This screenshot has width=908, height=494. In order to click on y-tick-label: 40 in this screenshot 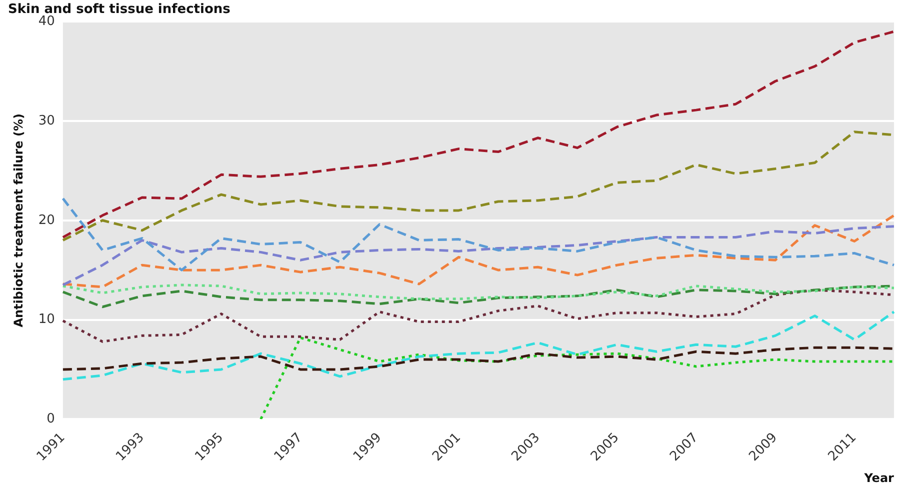, I will do `click(46, 21)`.